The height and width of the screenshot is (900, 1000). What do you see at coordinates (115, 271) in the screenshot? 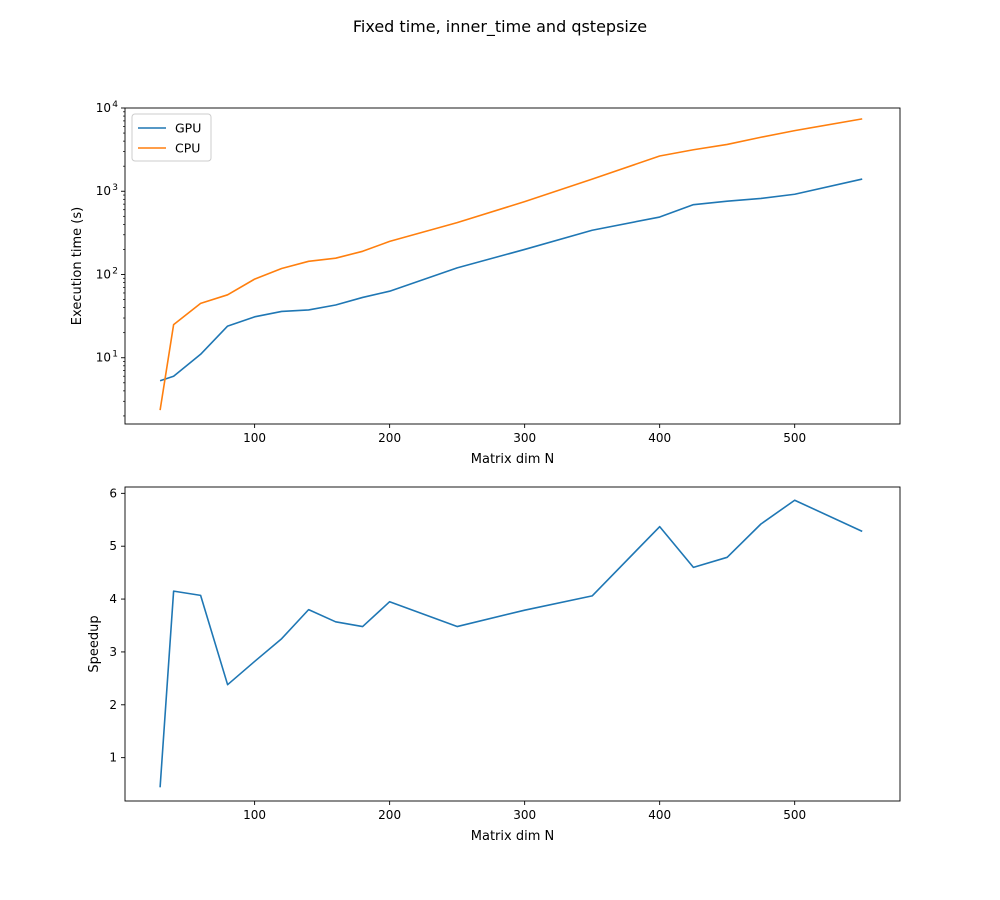
I see `y-tick-exponent: 2` at bounding box center [115, 271].